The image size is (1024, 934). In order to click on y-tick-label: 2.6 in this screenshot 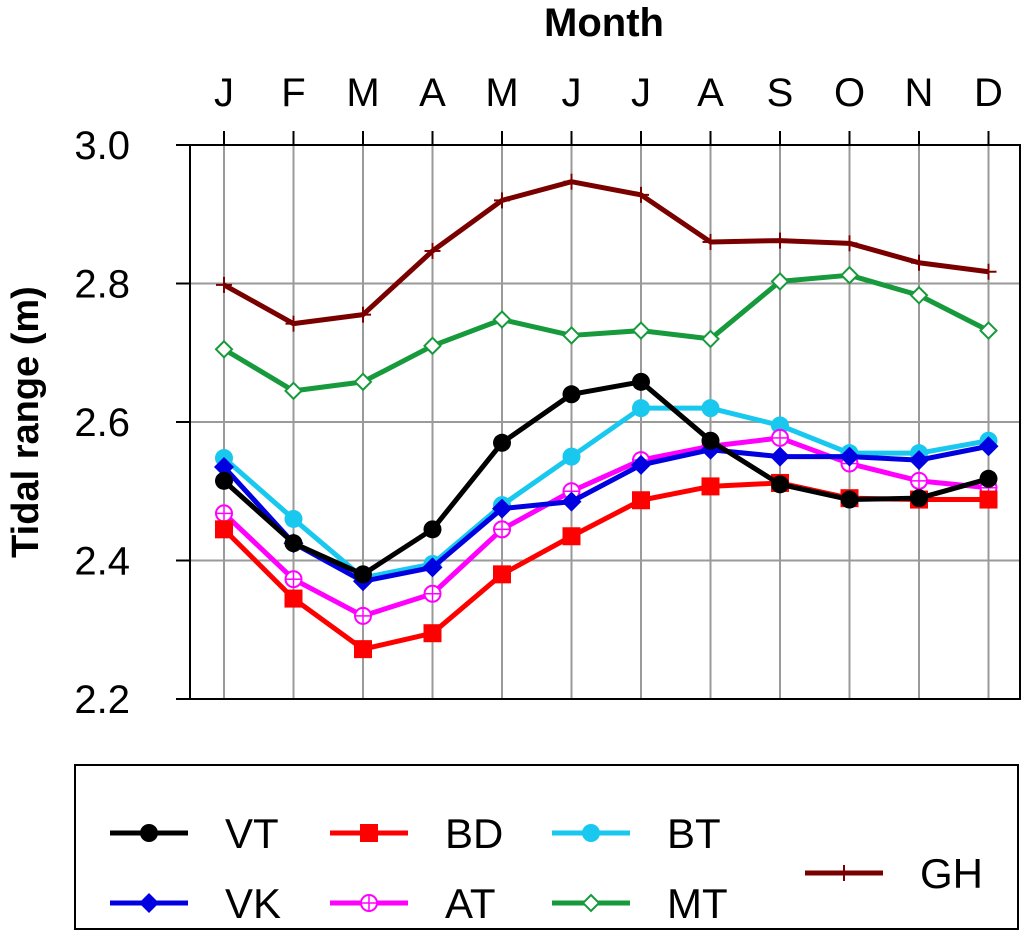, I will do `click(102, 423)`.